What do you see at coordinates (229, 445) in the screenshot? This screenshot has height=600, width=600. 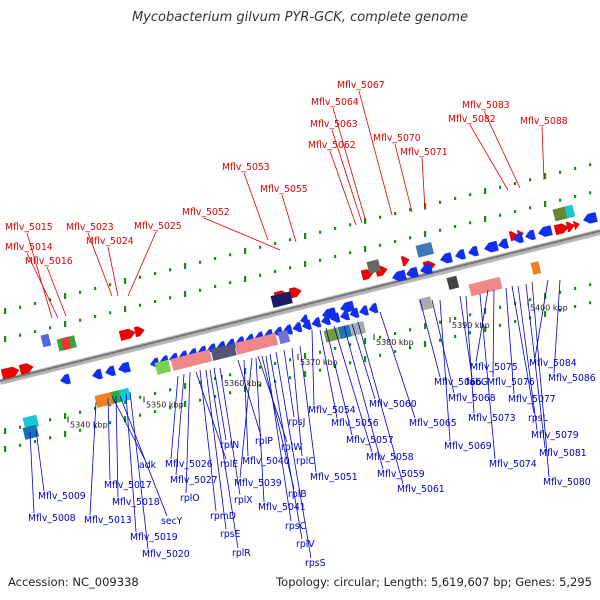 I see `lower-gene-label: rplN` at bounding box center [229, 445].